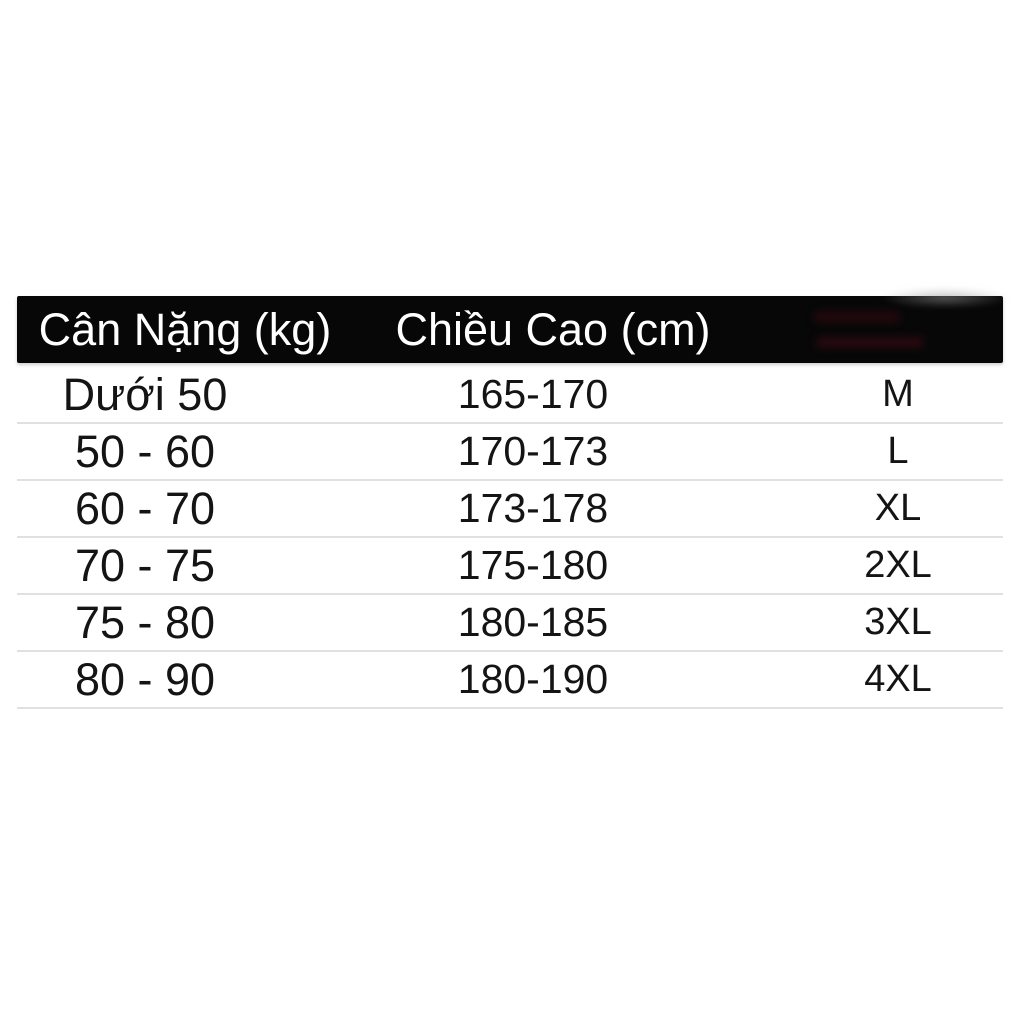 The height and width of the screenshot is (1024, 1024). What do you see at coordinates (898, 394) in the screenshot?
I see `size-cell: M` at bounding box center [898, 394].